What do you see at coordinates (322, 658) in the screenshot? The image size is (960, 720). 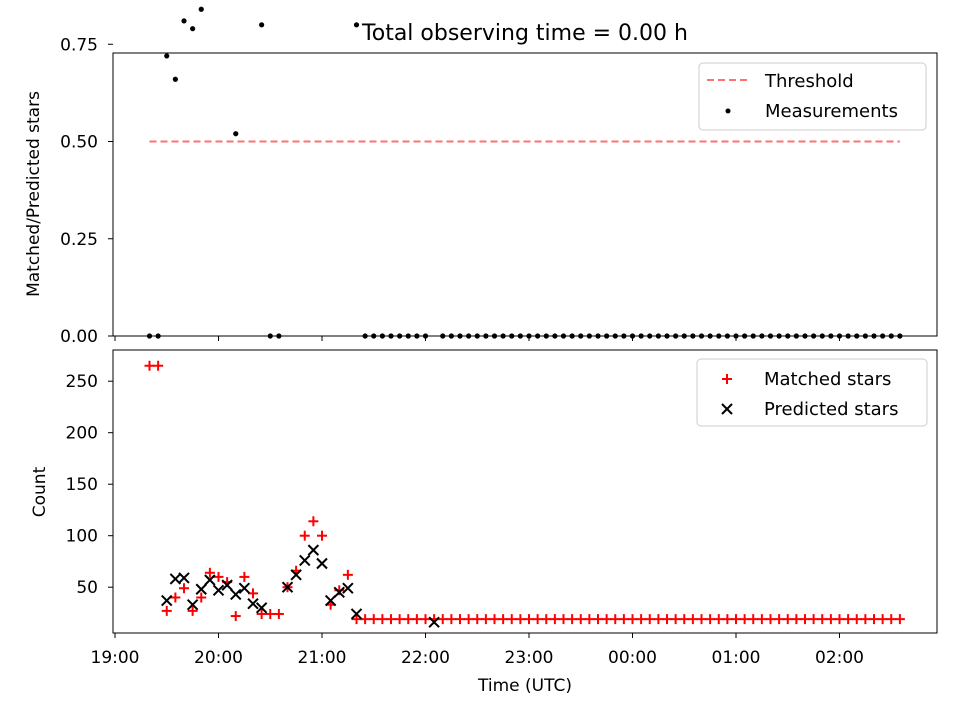 I see `bottom-x-tick-label: 21:00` at bounding box center [322, 658].